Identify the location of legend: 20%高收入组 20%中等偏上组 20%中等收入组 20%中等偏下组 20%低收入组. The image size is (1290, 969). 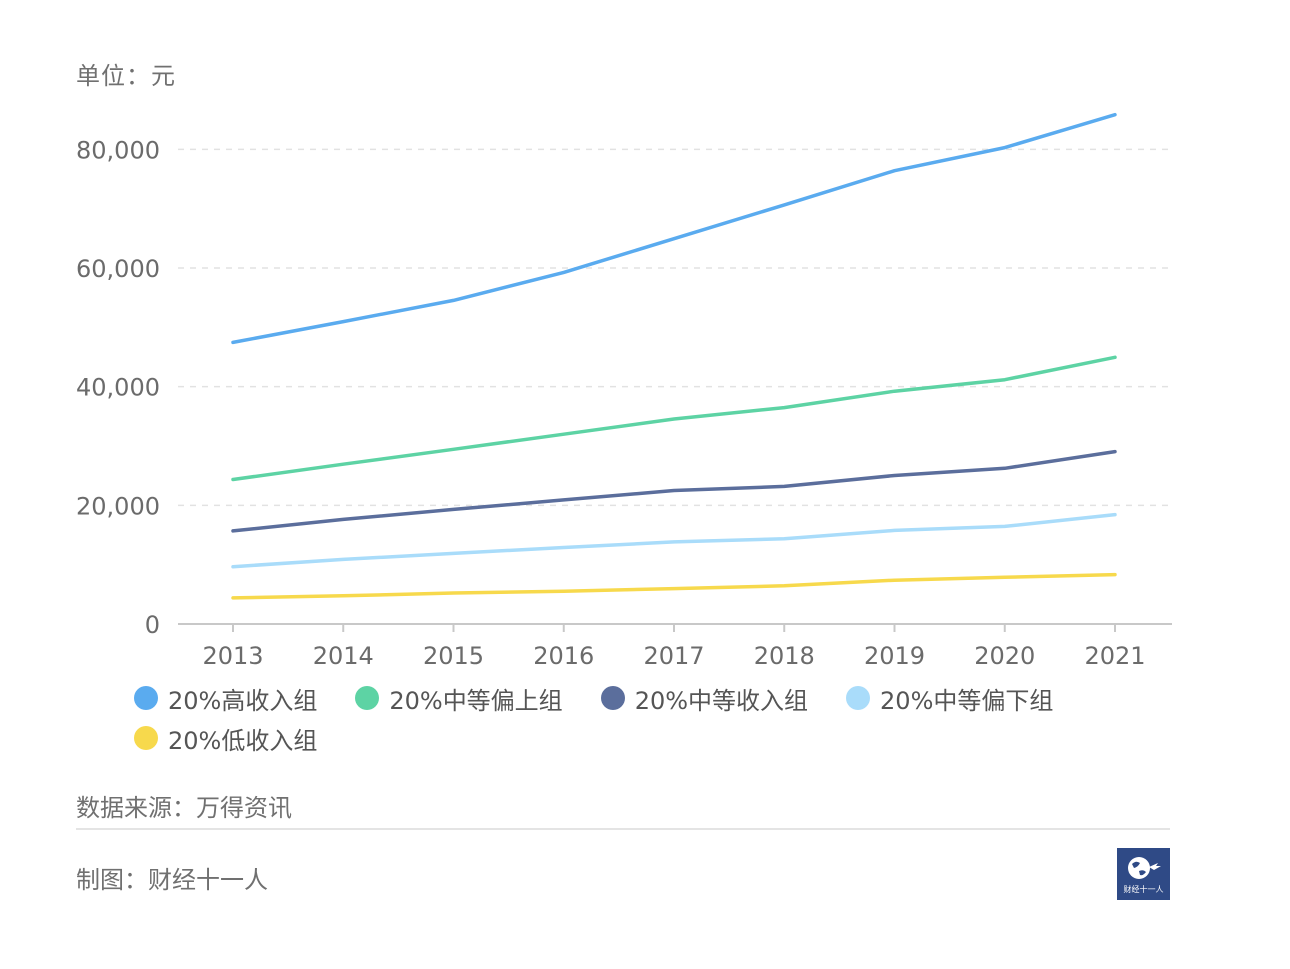
(659, 719).